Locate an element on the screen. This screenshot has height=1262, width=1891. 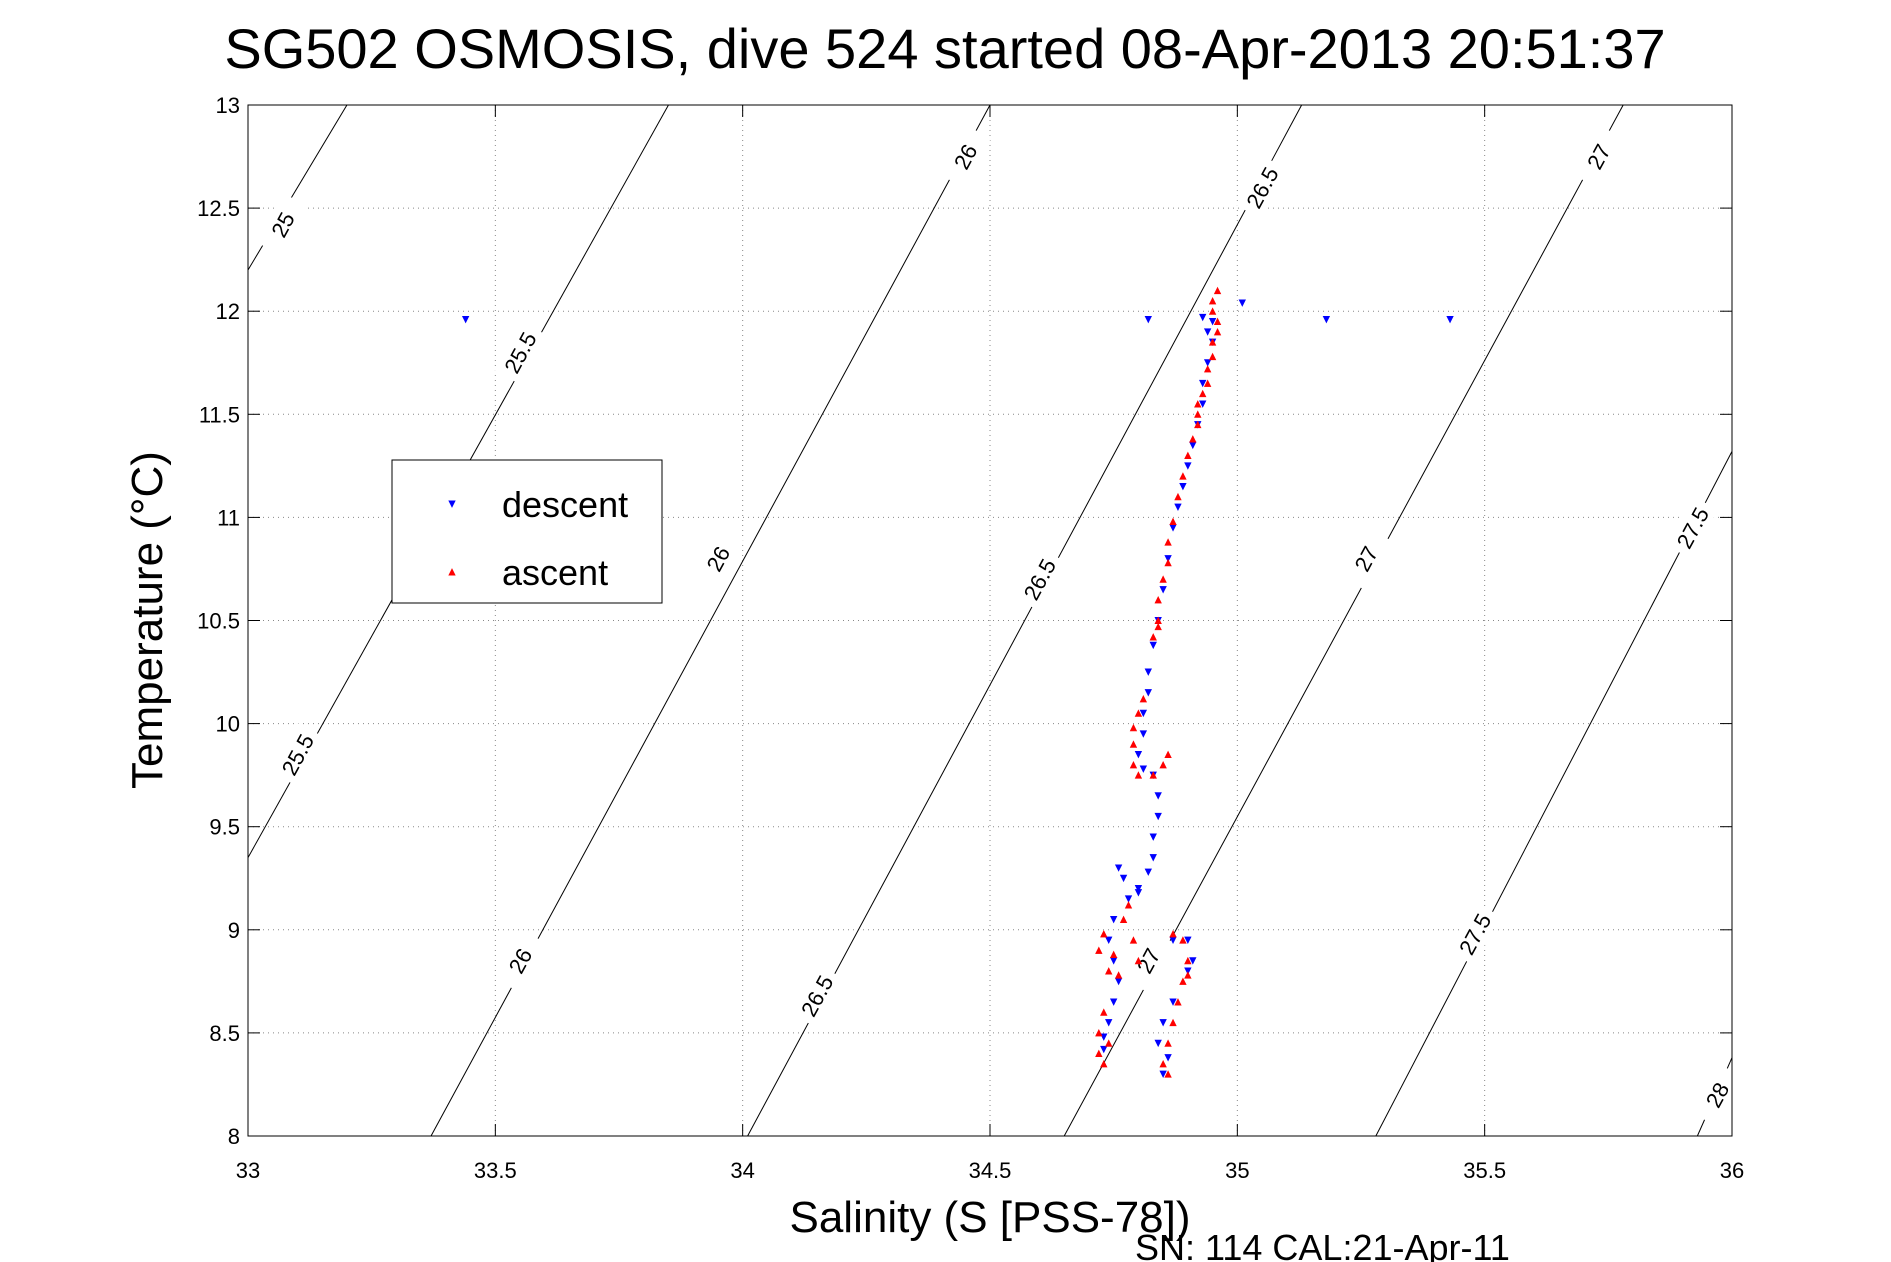
x-tick-label: 35.5 is located at coordinates (1484, 1170).